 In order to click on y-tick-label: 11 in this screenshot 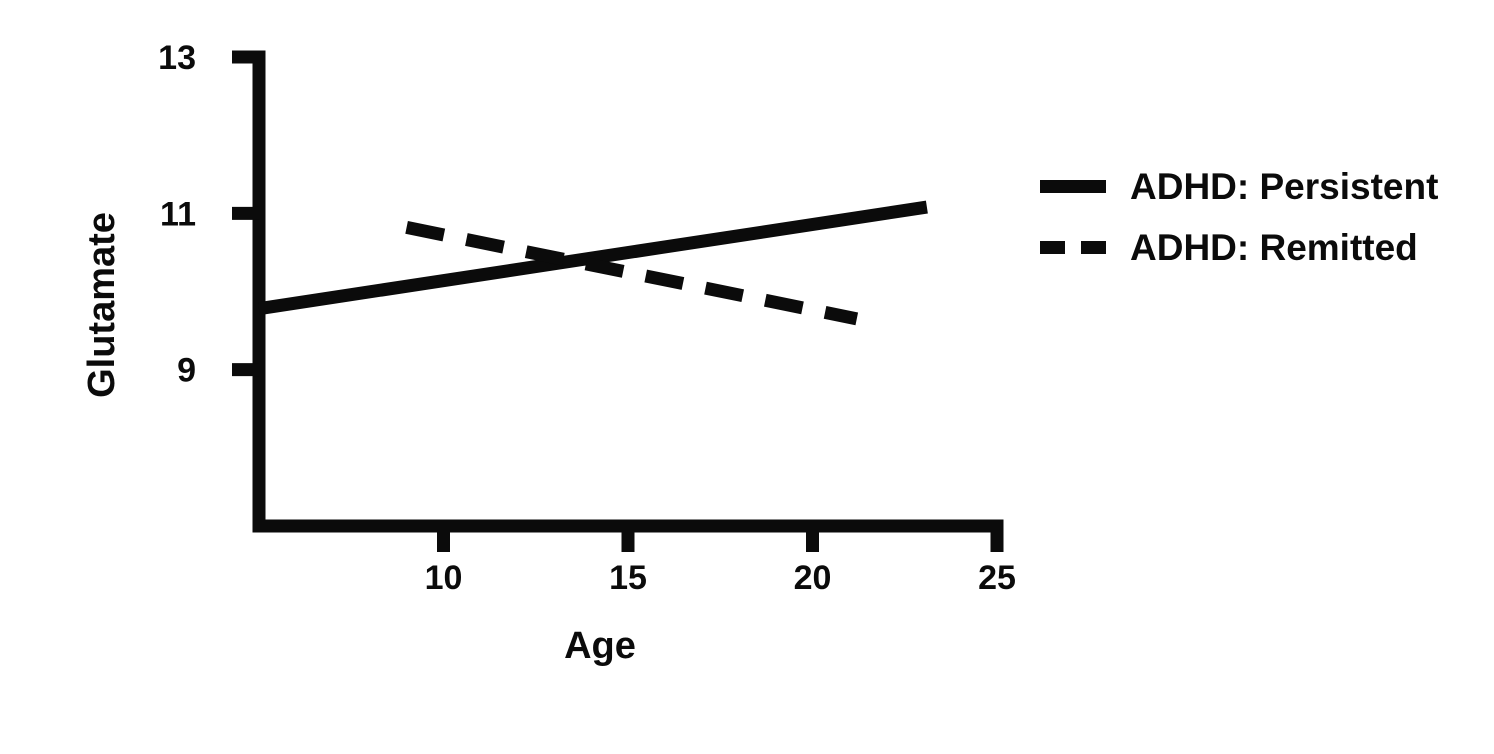, I will do `click(178, 214)`.